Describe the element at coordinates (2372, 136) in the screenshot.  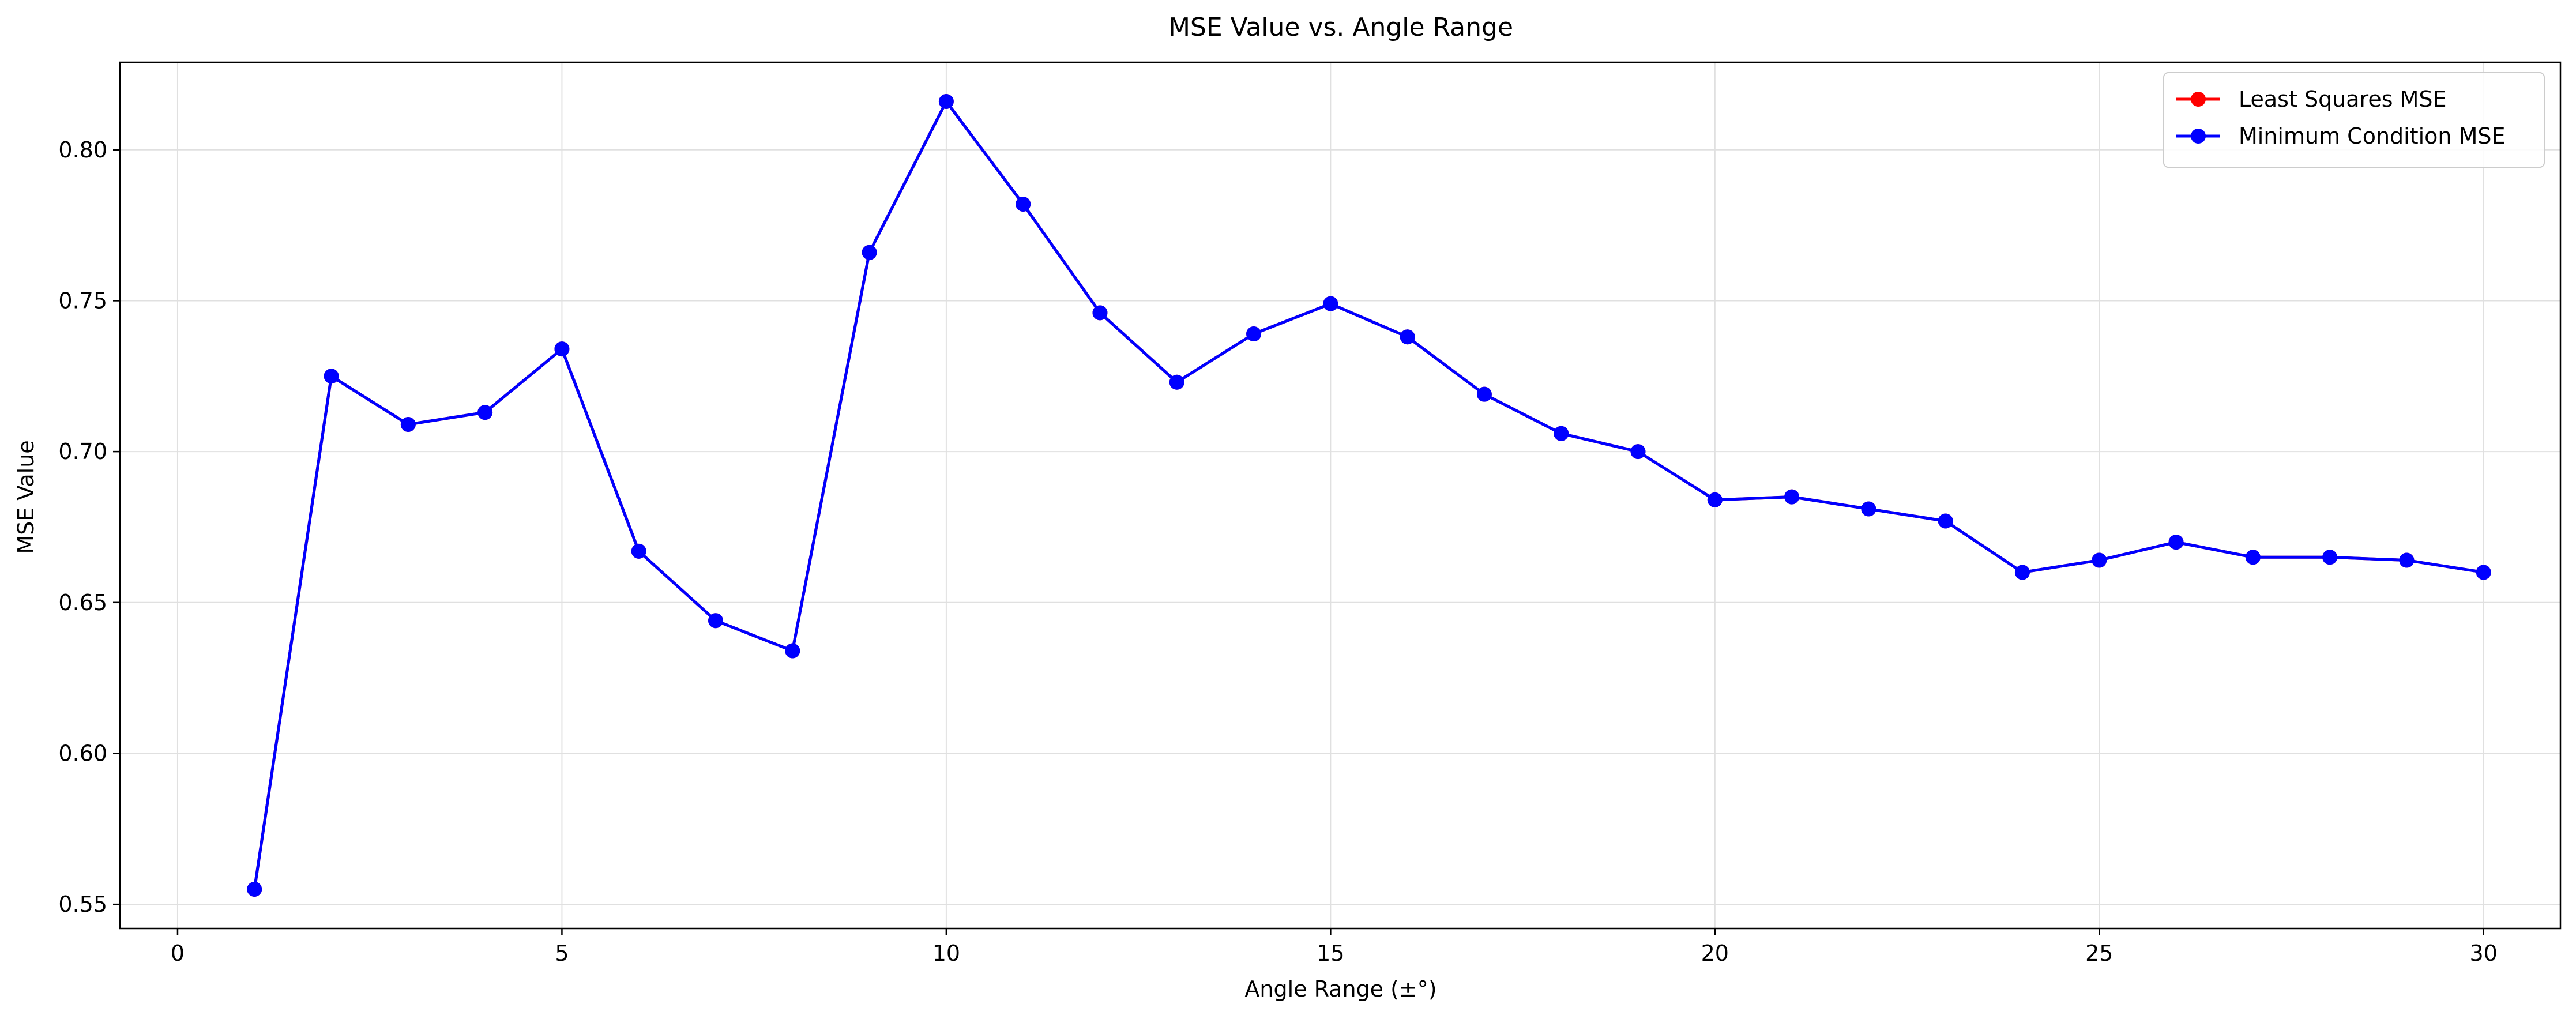
I see `legend-label: Minimum Condition MSE` at that location.